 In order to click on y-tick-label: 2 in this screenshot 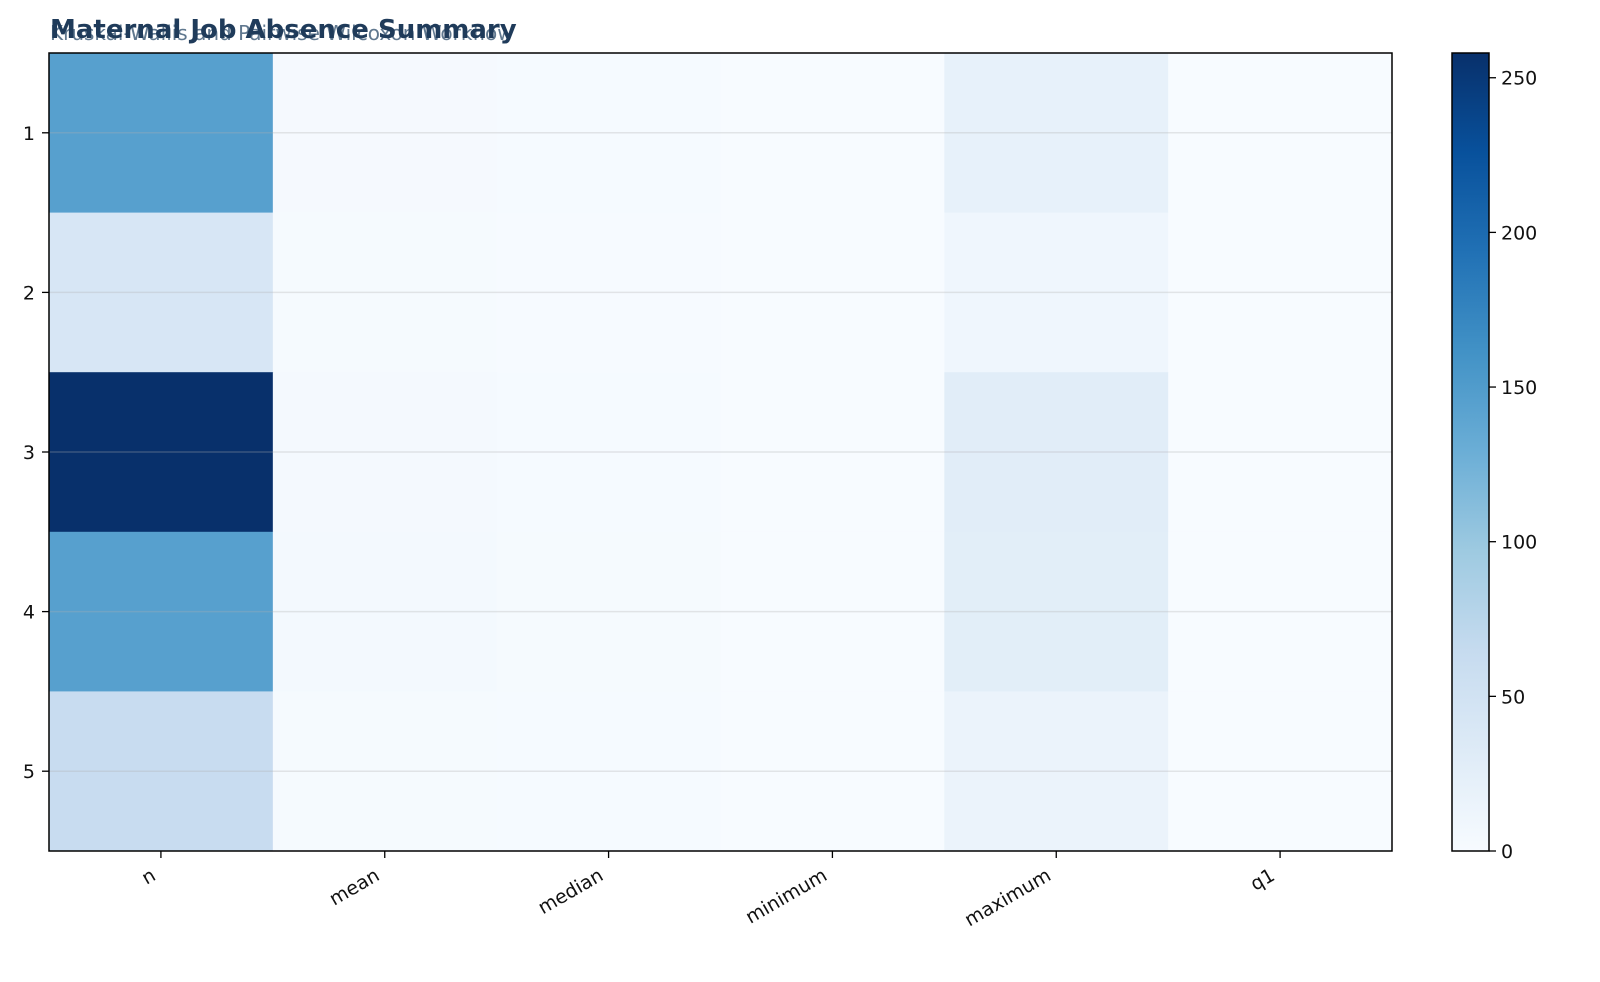, I will do `click(29, 293)`.